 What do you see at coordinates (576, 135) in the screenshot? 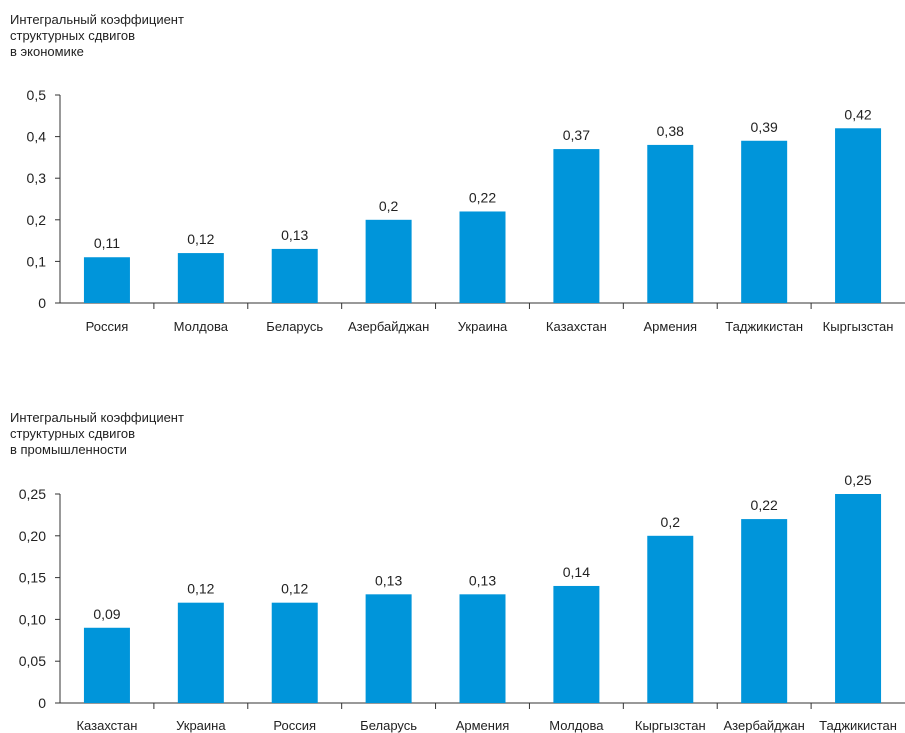
I see `data-label: 0,37` at bounding box center [576, 135].